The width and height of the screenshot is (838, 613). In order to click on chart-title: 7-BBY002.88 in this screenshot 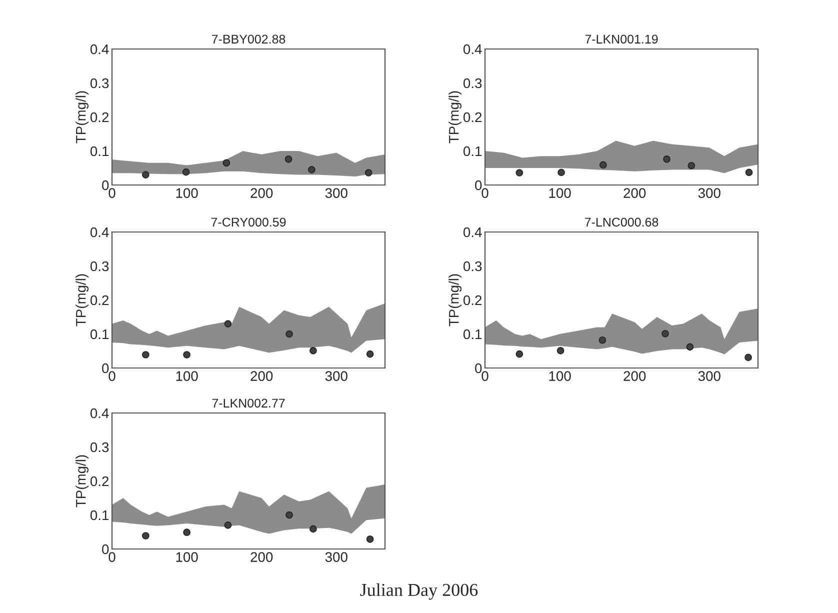, I will do `click(249, 39)`.